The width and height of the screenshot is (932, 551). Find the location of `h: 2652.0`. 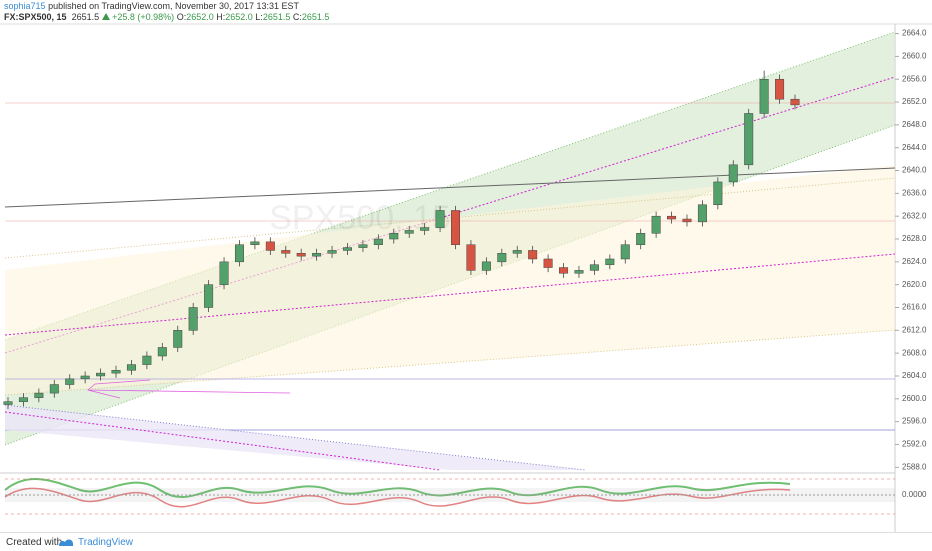

h: 2652.0 is located at coordinates (239, 17).